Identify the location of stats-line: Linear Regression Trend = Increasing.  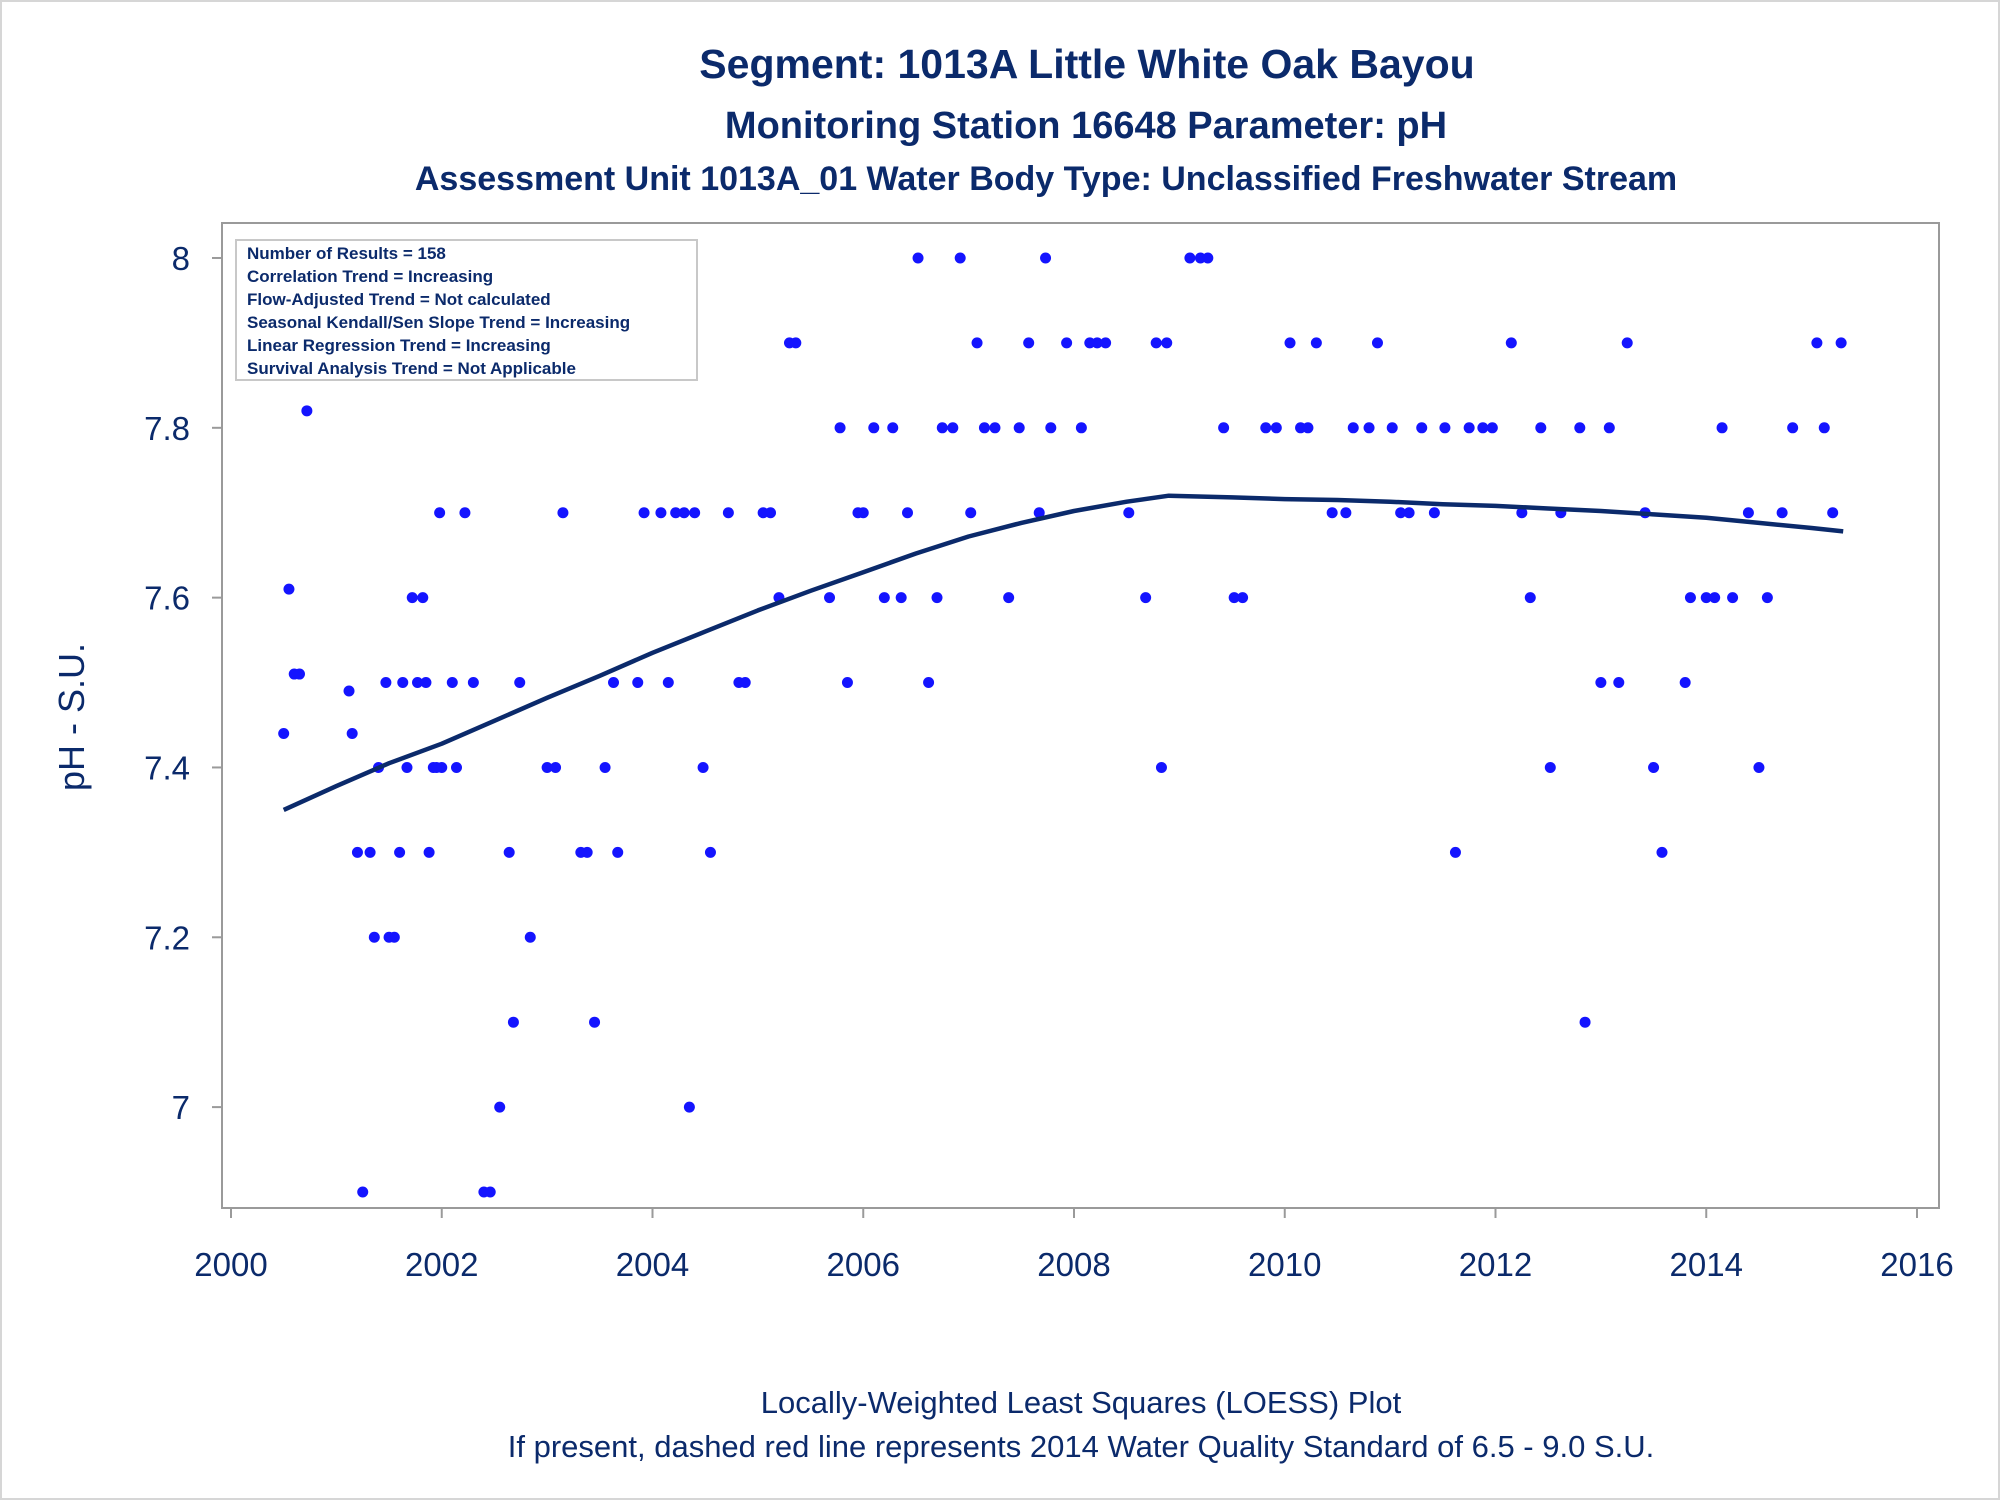
(399, 345).